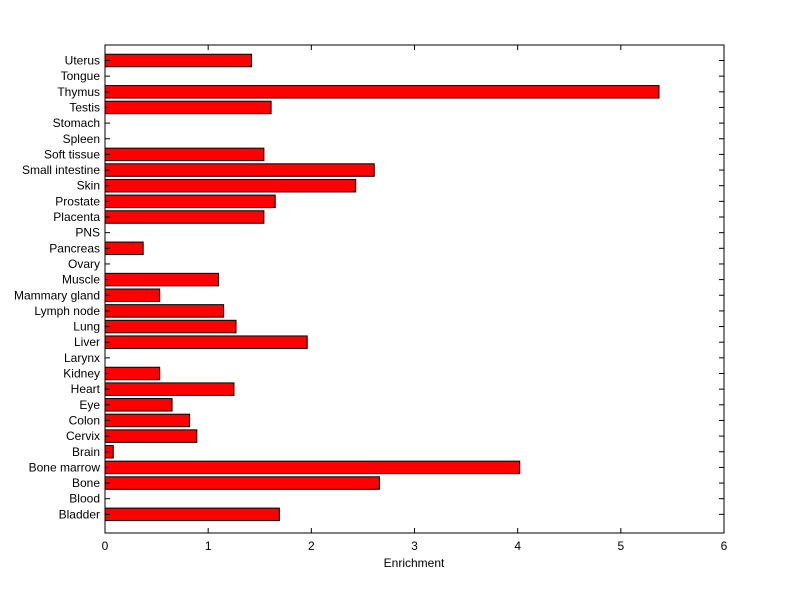 The width and height of the screenshot is (800, 599). I want to click on category-label-kidney: Kidney, so click(81, 374).